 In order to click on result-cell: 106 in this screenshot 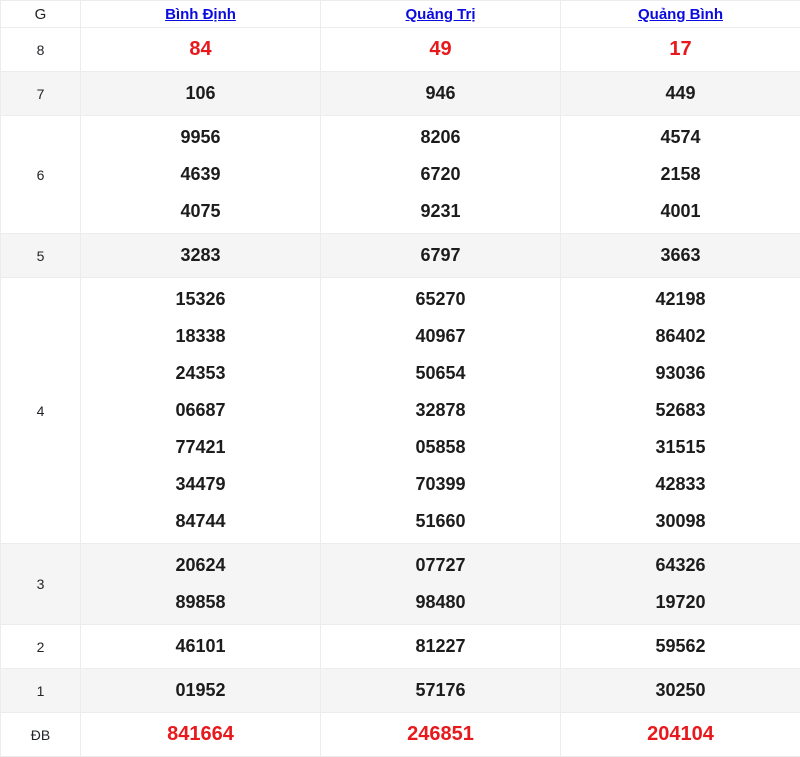, I will do `click(201, 94)`.